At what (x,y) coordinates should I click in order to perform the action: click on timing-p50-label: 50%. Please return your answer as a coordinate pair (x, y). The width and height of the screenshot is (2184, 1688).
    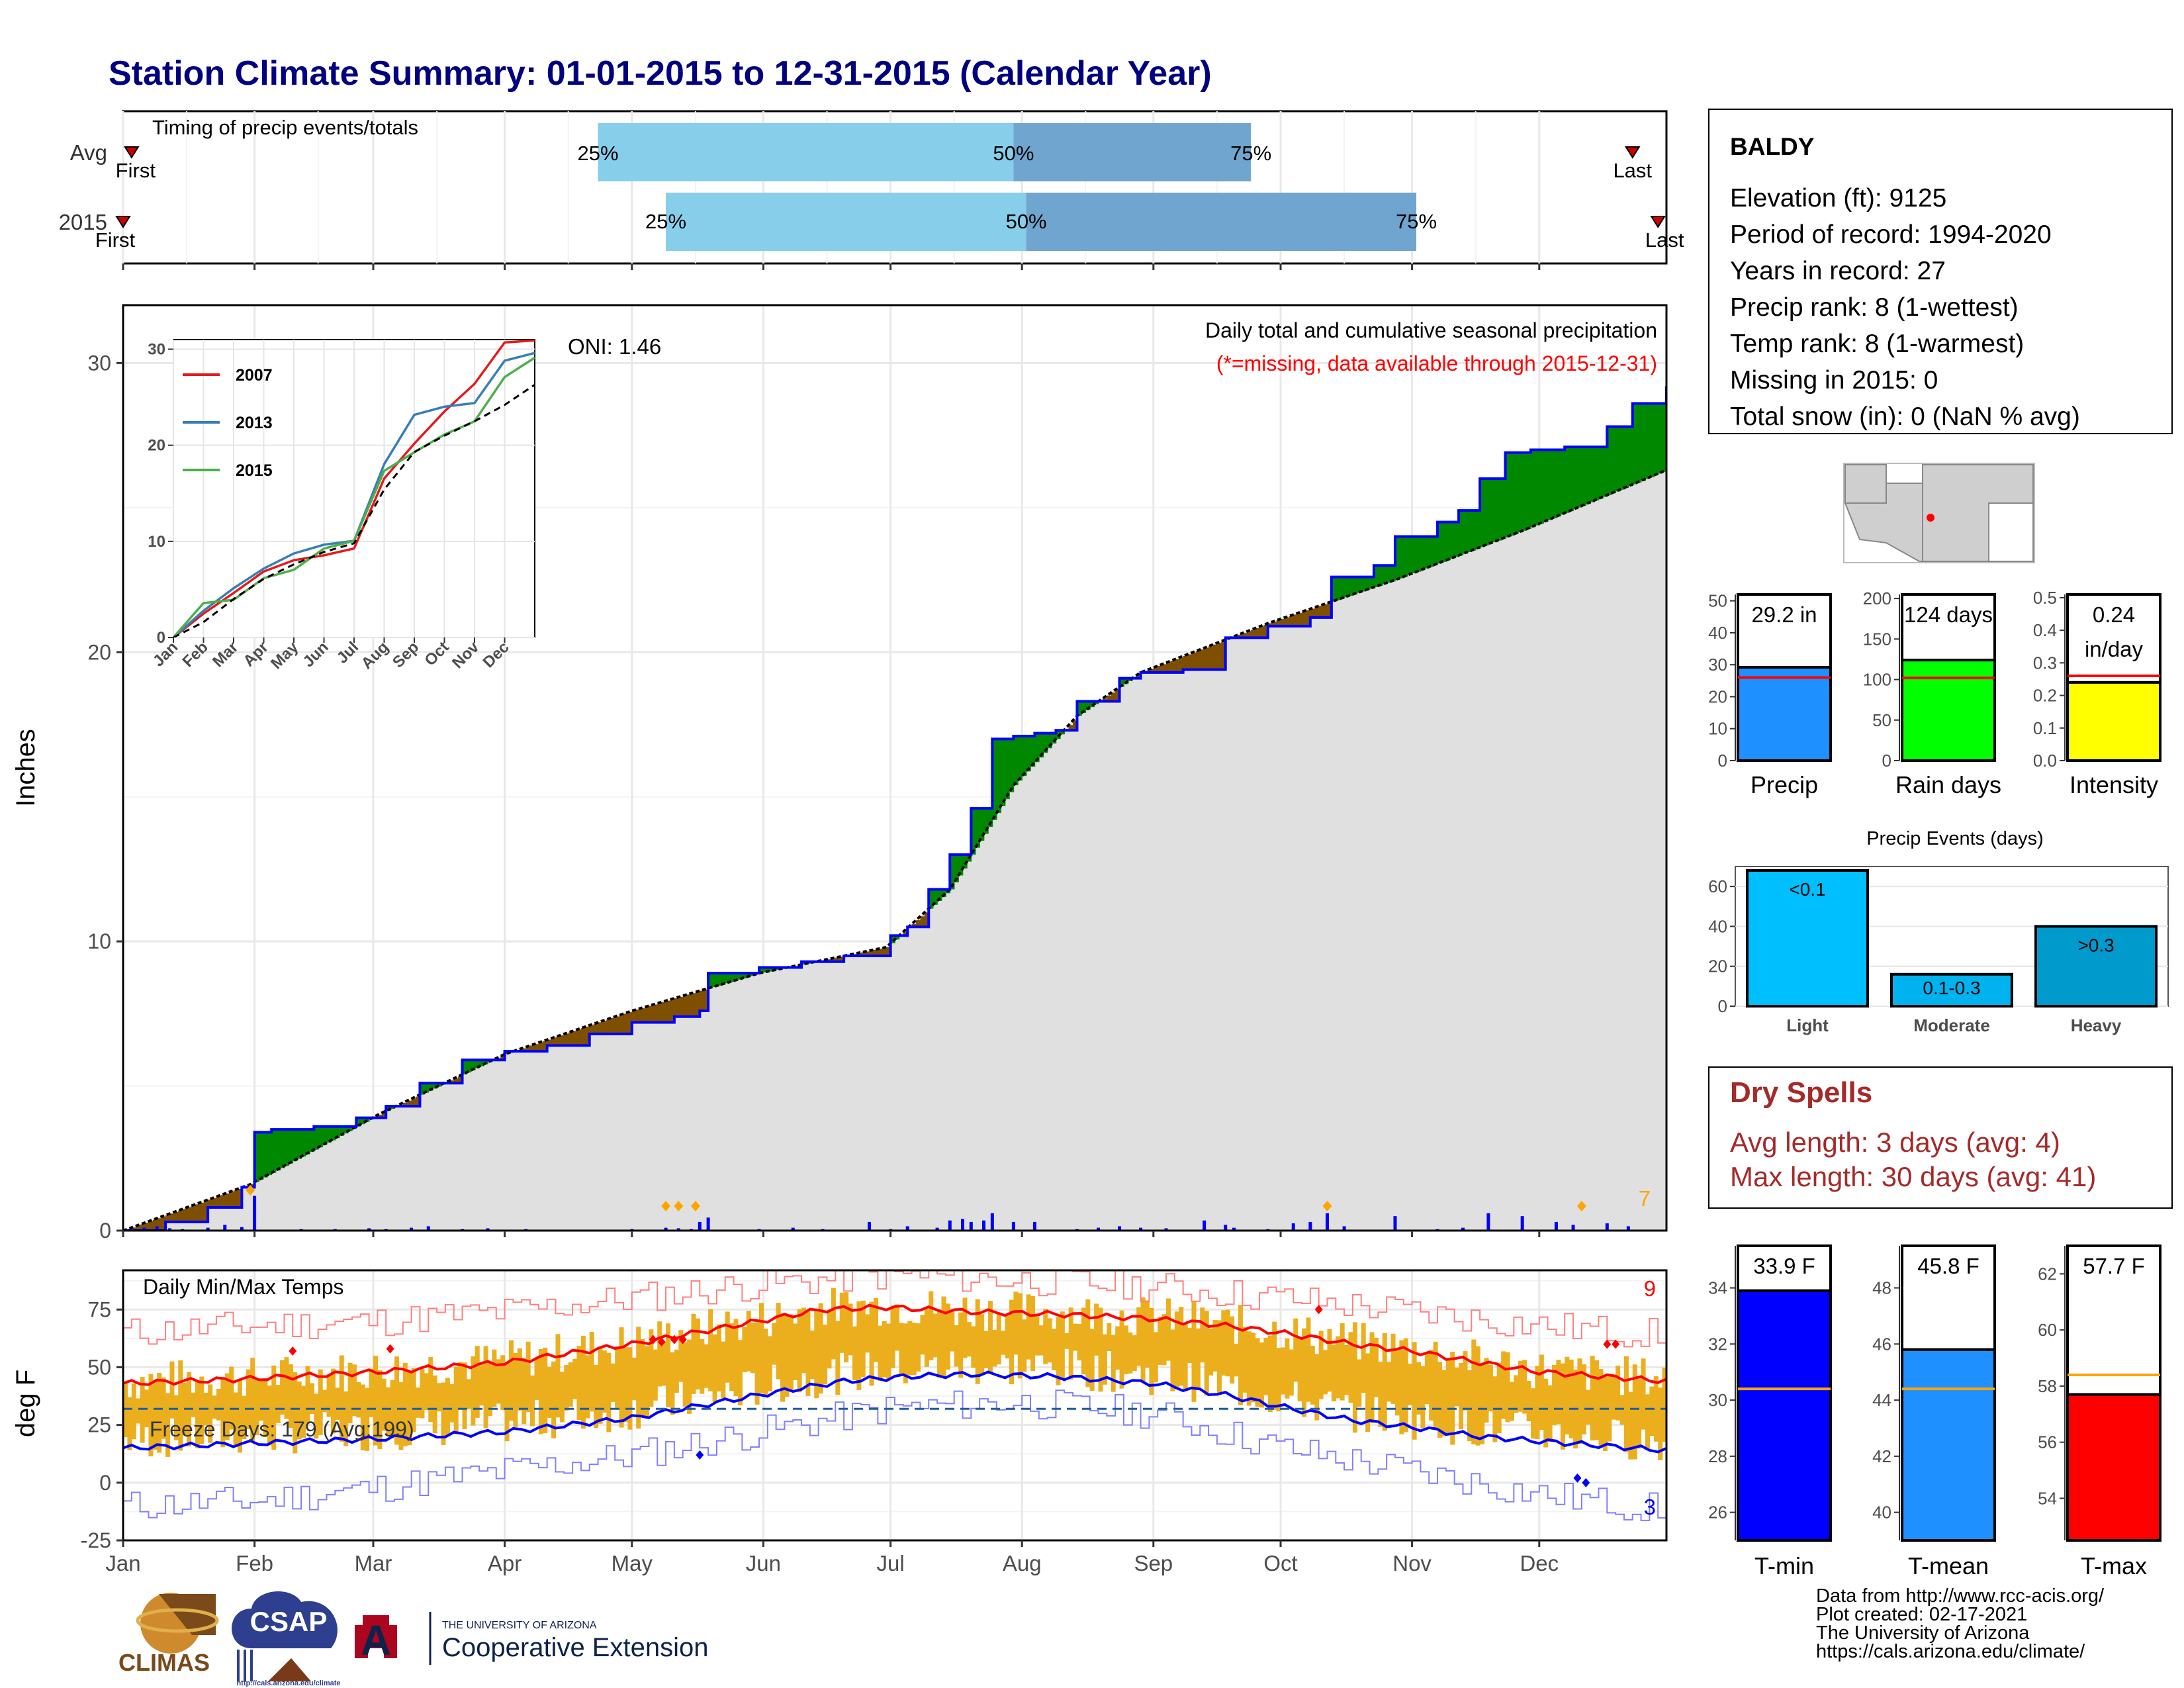
    Looking at the image, I should click on (1014, 153).